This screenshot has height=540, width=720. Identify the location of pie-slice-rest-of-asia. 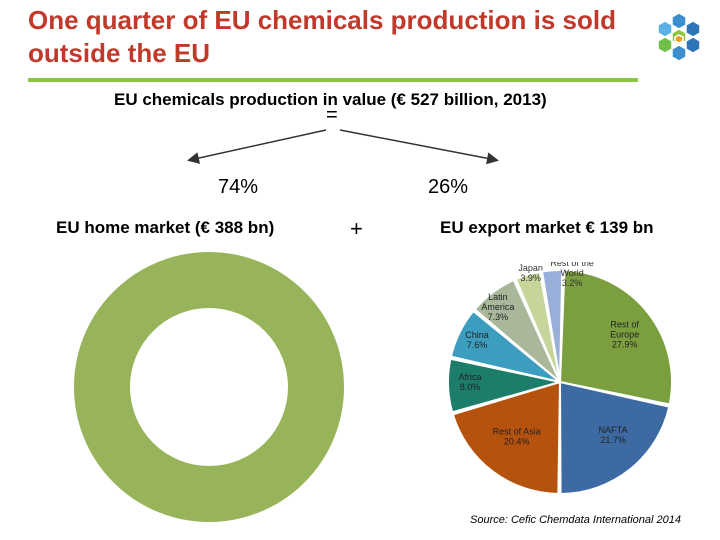
(506, 438).